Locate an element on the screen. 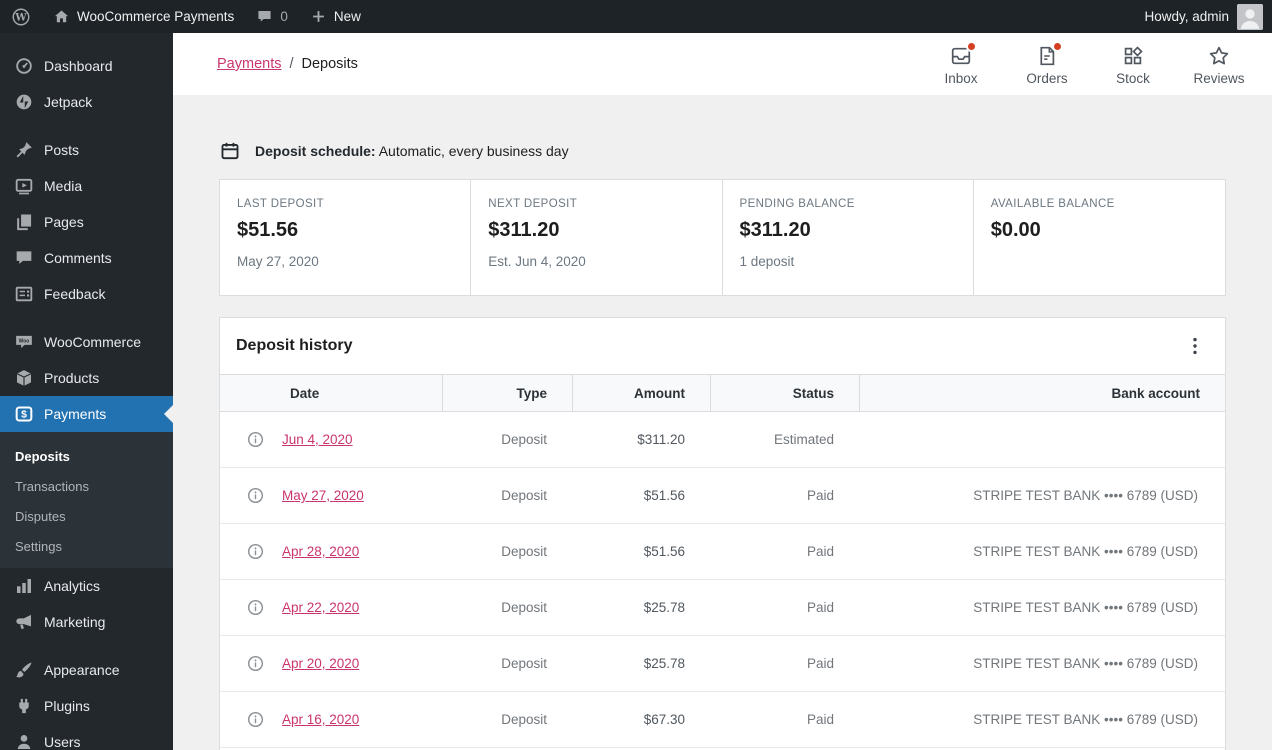 The width and height of the screenshot is (1272, 750). submenu-item: Deposits is located at coordinates (86, 456).